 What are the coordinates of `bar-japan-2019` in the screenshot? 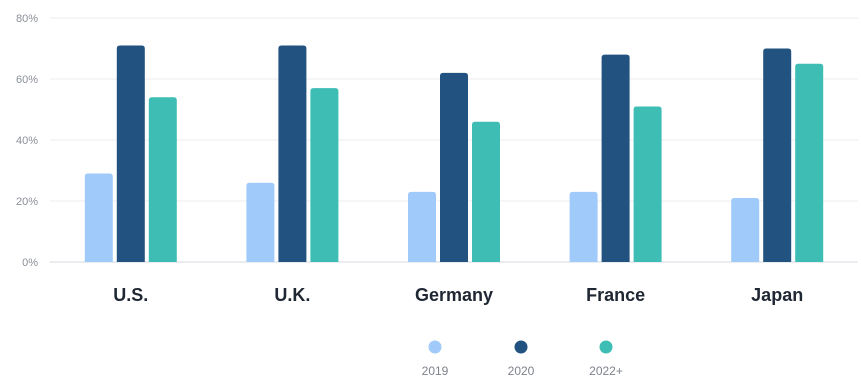 It's located at (745, 229).